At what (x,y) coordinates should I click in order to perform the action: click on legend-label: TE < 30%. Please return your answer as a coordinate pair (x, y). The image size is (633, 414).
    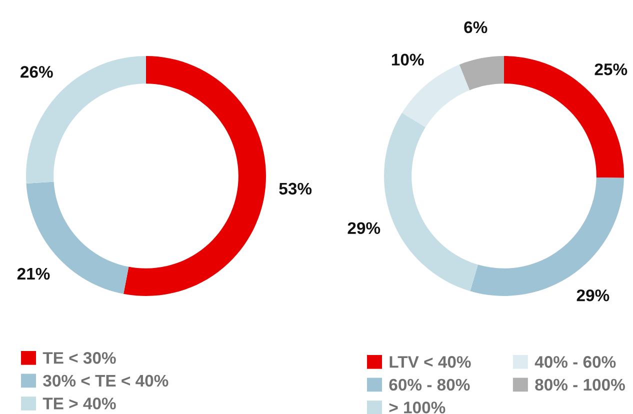
    Looking at the image, I should click on (79, 358).